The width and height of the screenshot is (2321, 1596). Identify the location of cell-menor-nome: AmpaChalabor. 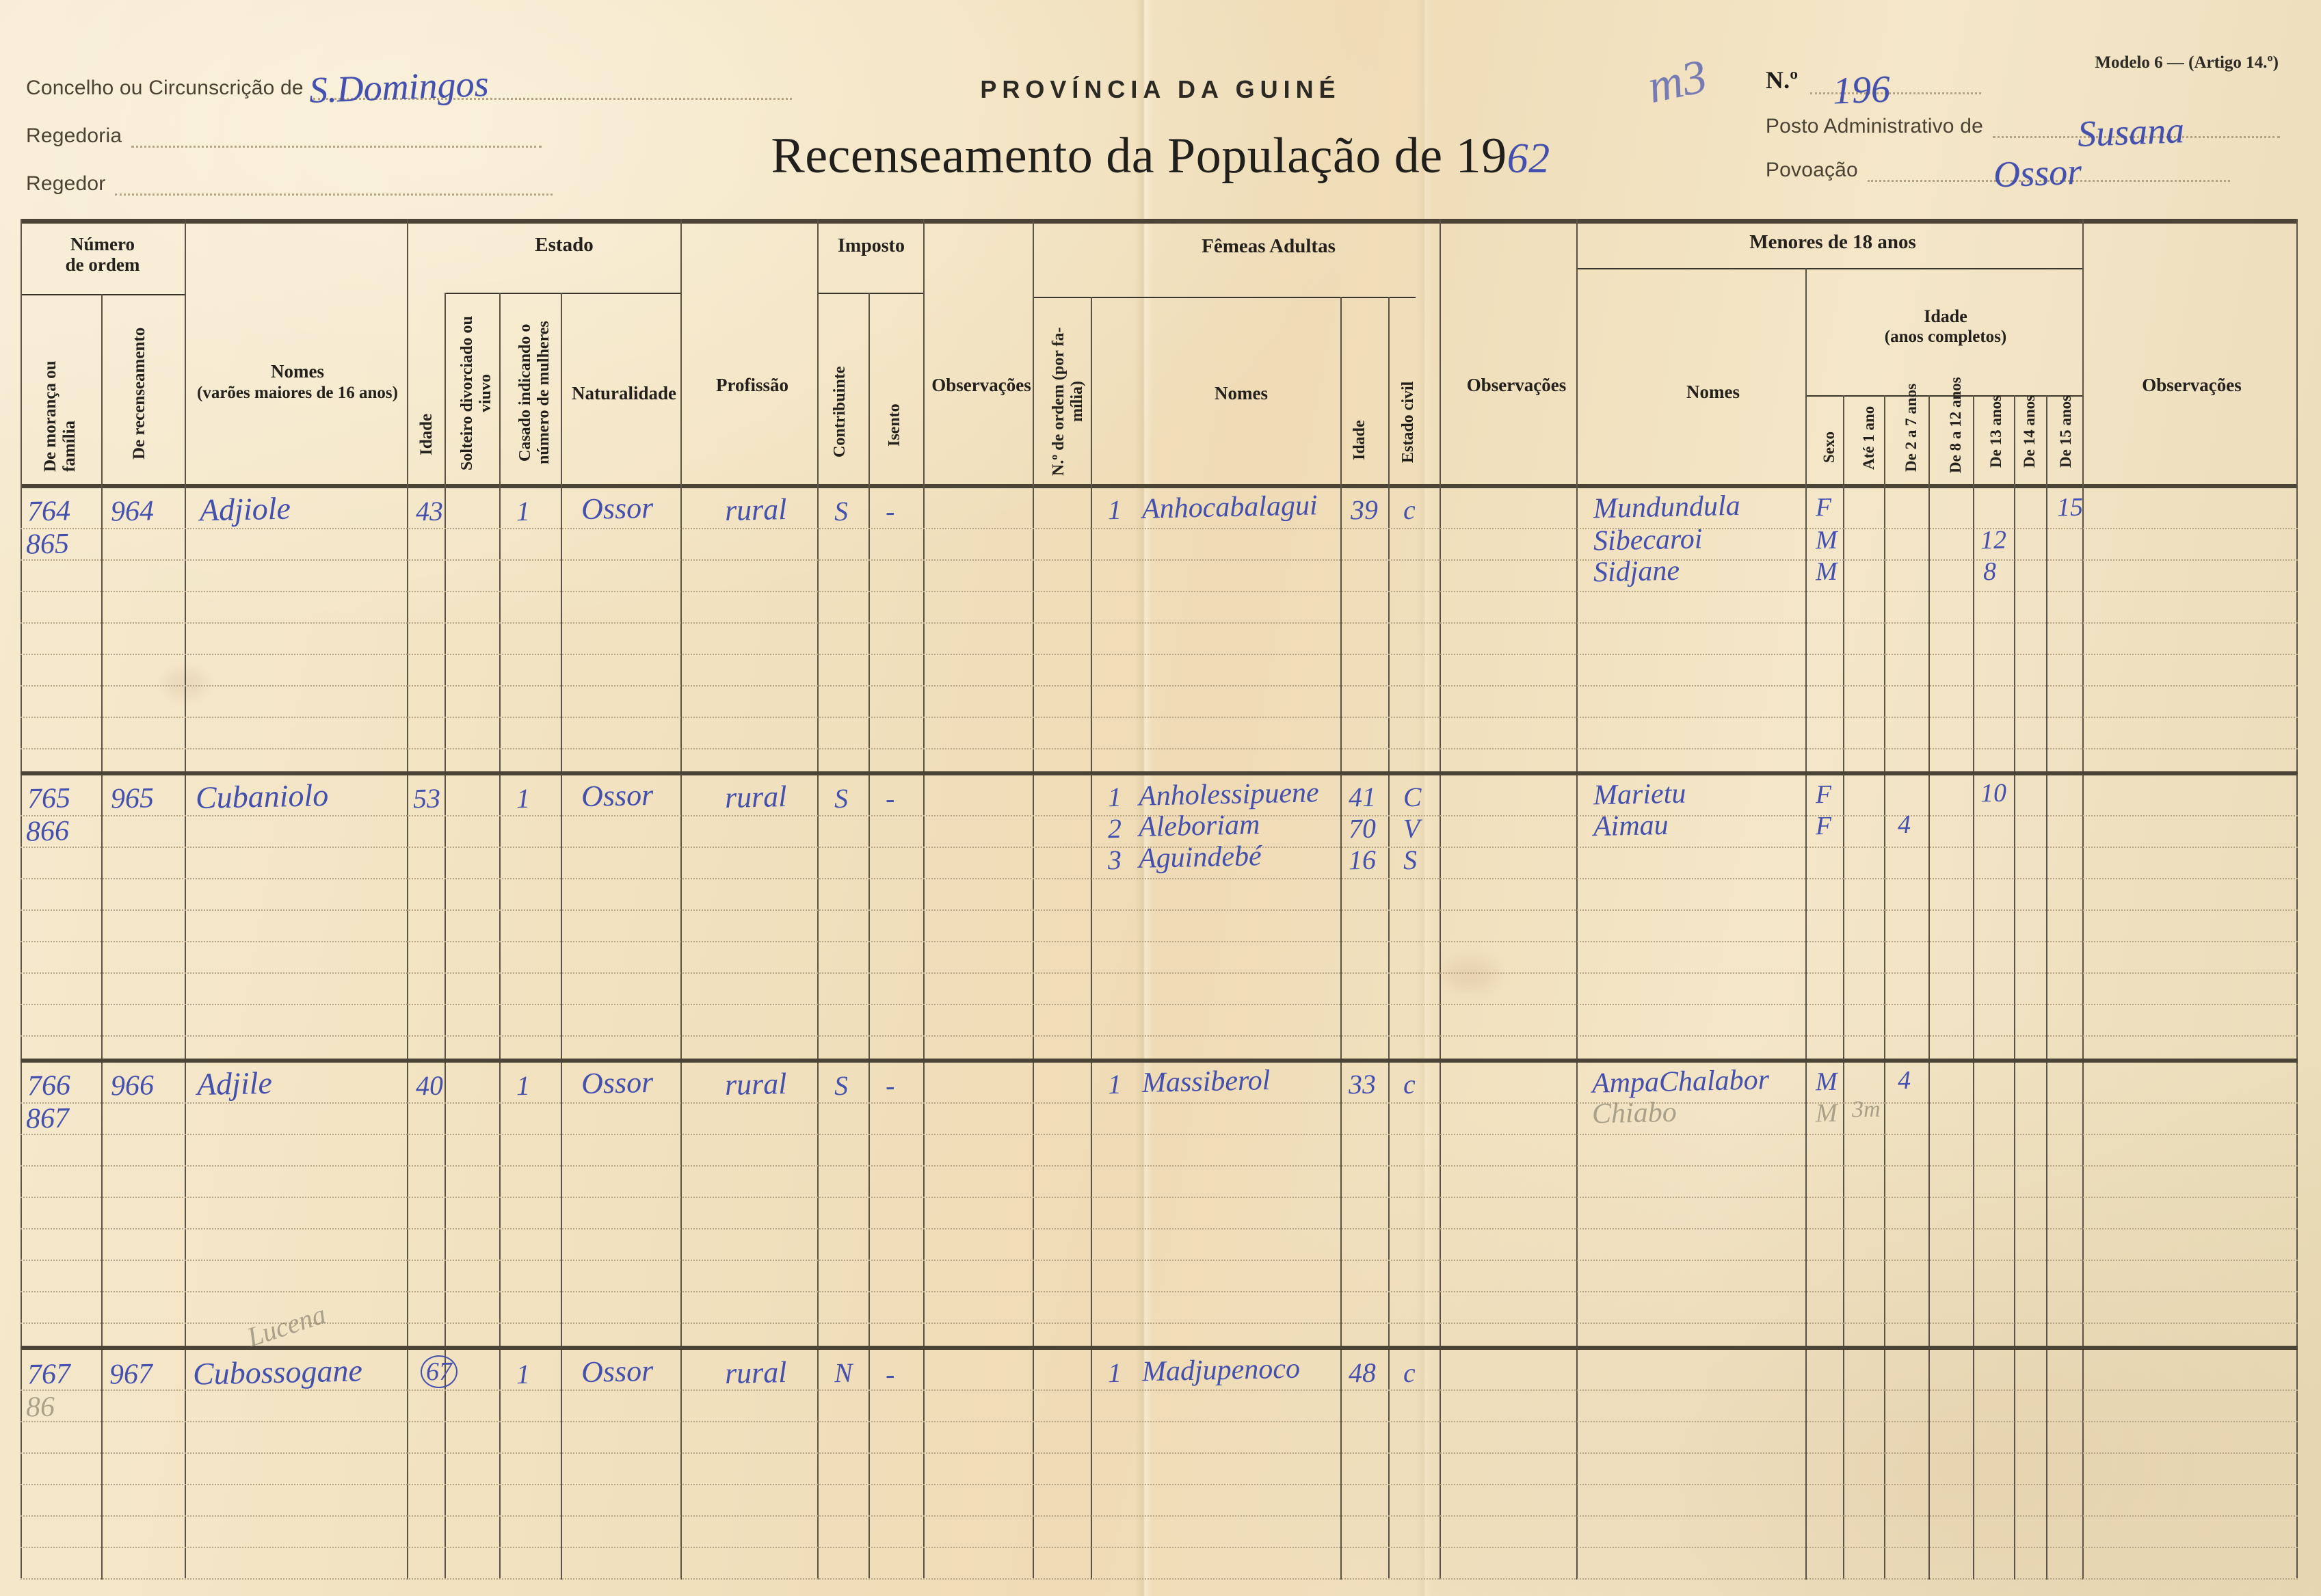
(1680, 1082).